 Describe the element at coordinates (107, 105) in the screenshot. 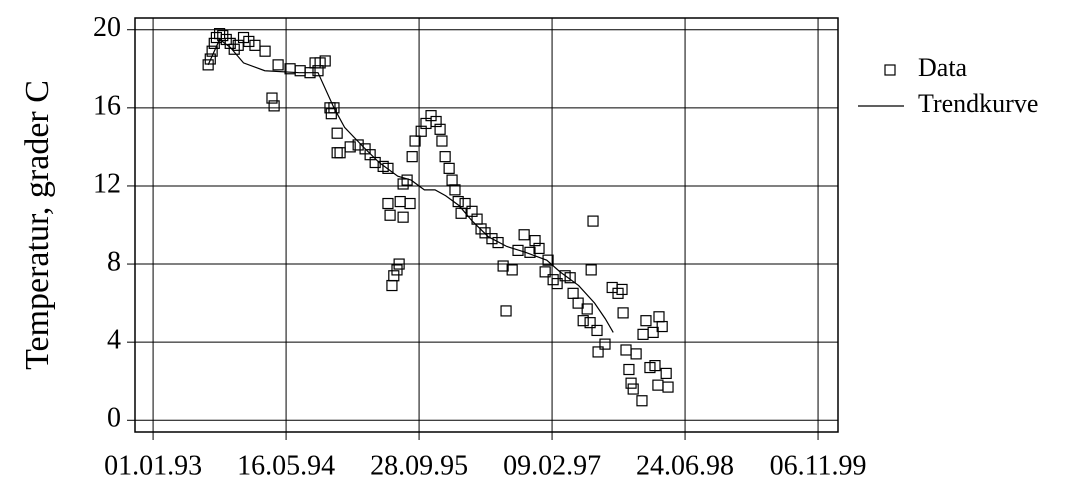

I see `y-tick-label: 16` at that location.